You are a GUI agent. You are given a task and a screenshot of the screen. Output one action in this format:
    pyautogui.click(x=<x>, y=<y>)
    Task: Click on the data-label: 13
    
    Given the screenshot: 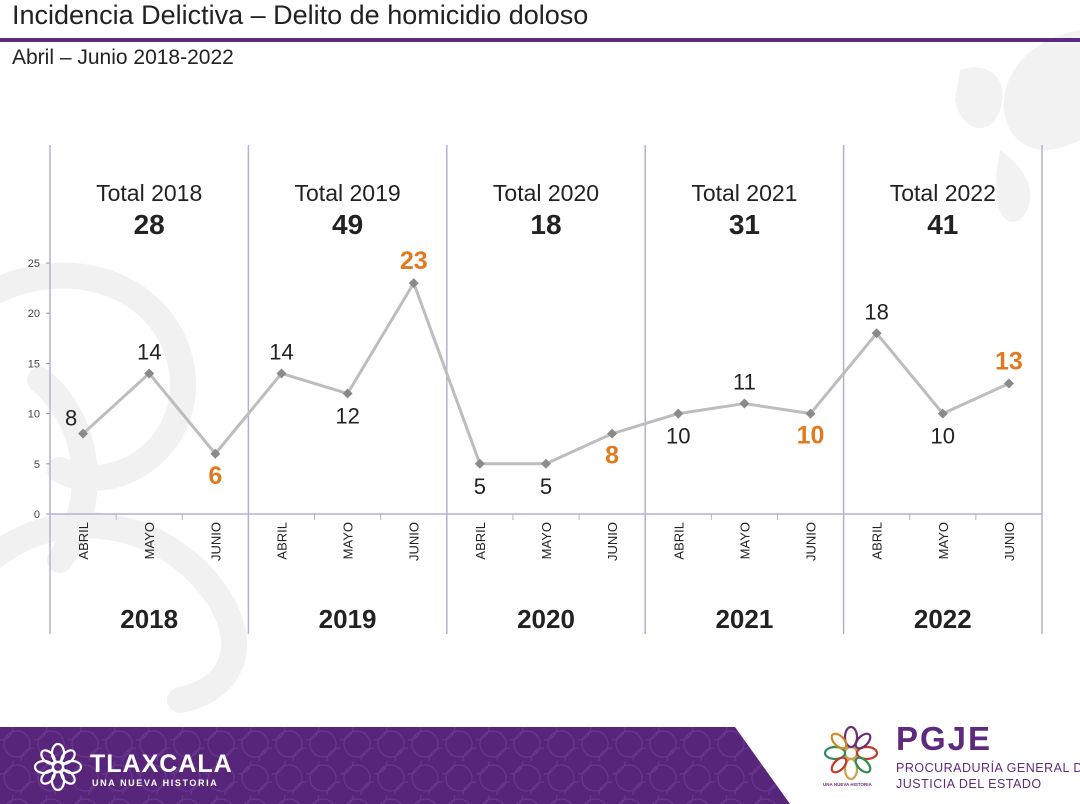 What is the action you would take?
    pyautogui.click(x=1009, y=361)
    